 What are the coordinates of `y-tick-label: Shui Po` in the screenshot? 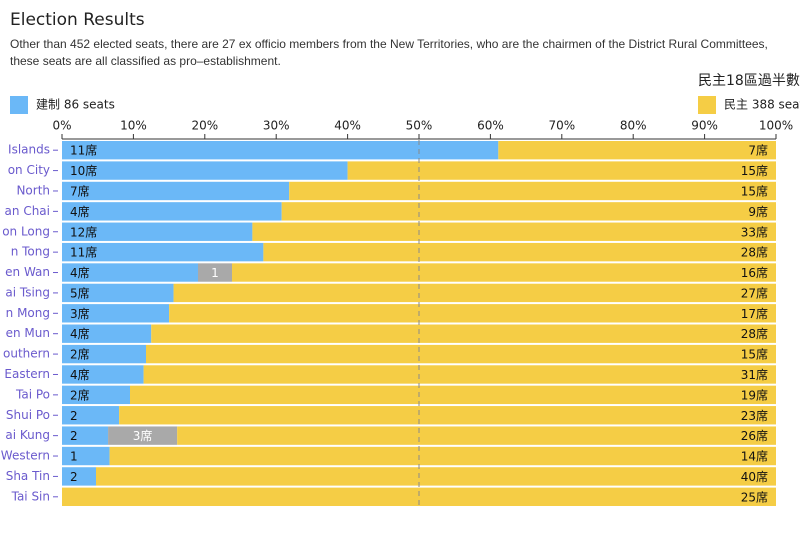 It's located at (28, 415).